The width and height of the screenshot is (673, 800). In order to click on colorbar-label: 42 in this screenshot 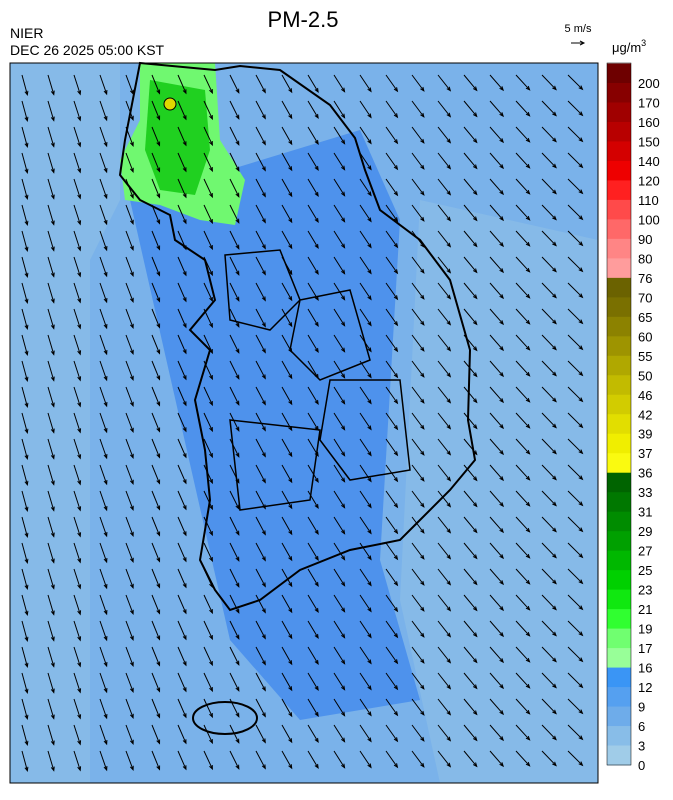, I will do `click(645, 414)`.